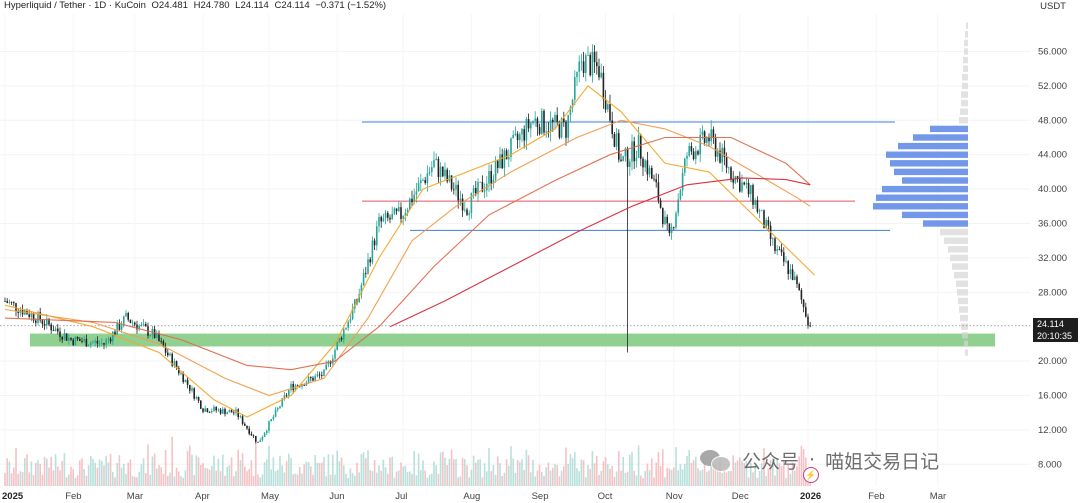 This screenshot has height=503, width=1080. I want to click on x-tick-label: Nov, so click(674, 496).